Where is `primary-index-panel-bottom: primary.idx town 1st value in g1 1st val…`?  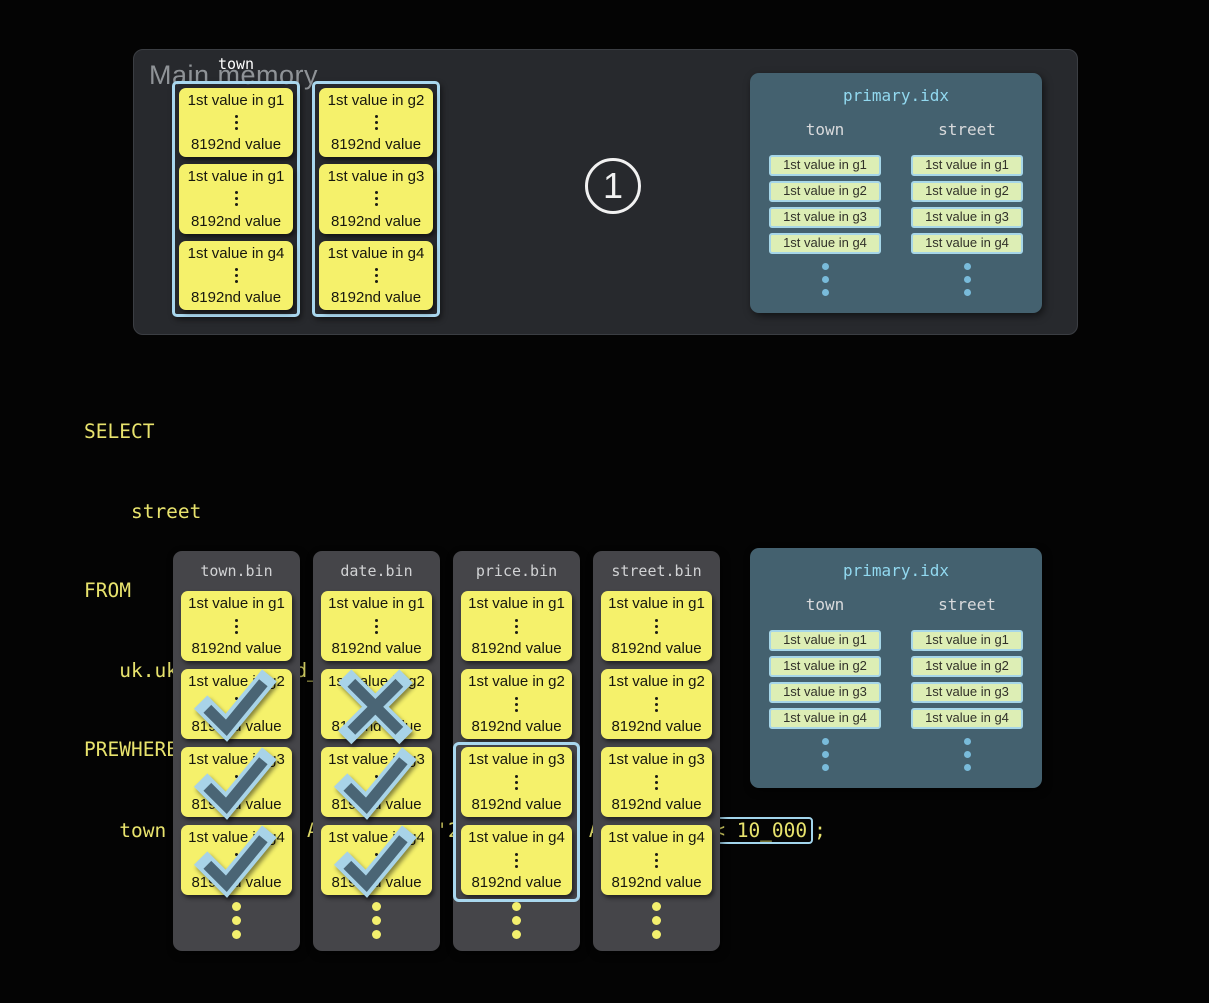
primary-index-panel-bottom: primary.idx town 1st value in g1 1st val… is located at coordinates (896, 668).